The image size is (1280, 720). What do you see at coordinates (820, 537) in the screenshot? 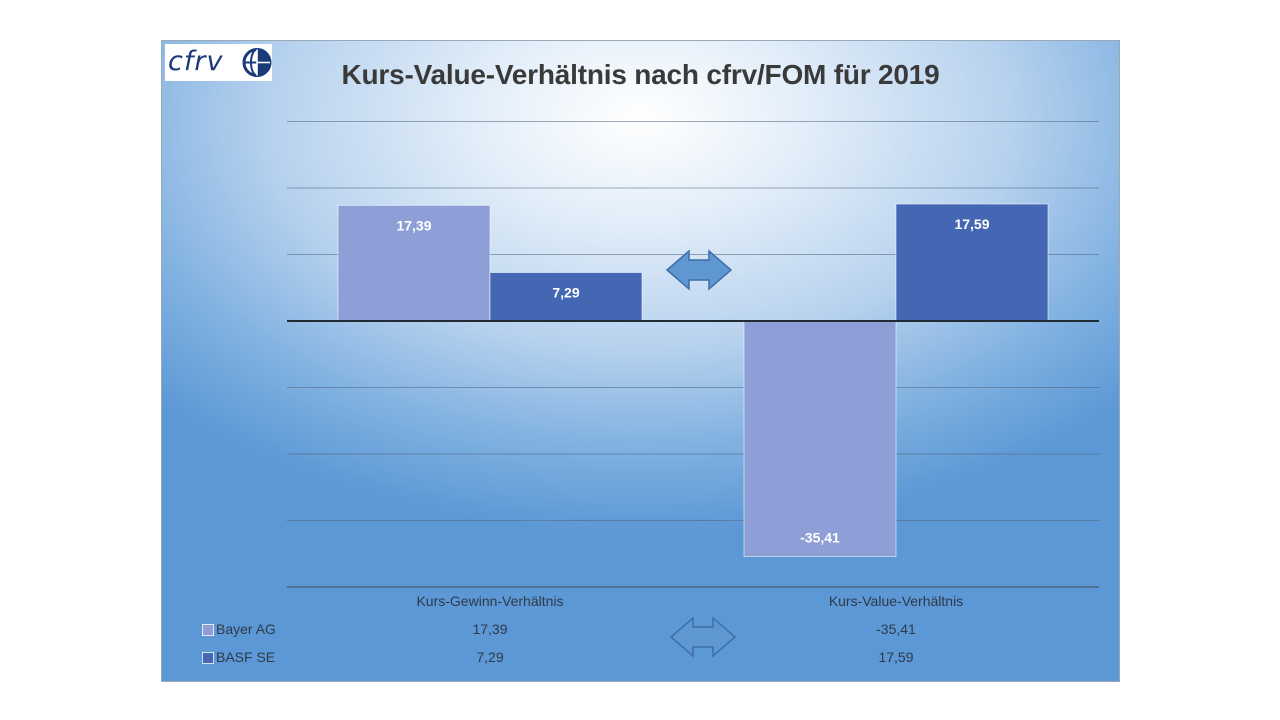
I see `data-label: -35,41` at bounding box center [820, 537].